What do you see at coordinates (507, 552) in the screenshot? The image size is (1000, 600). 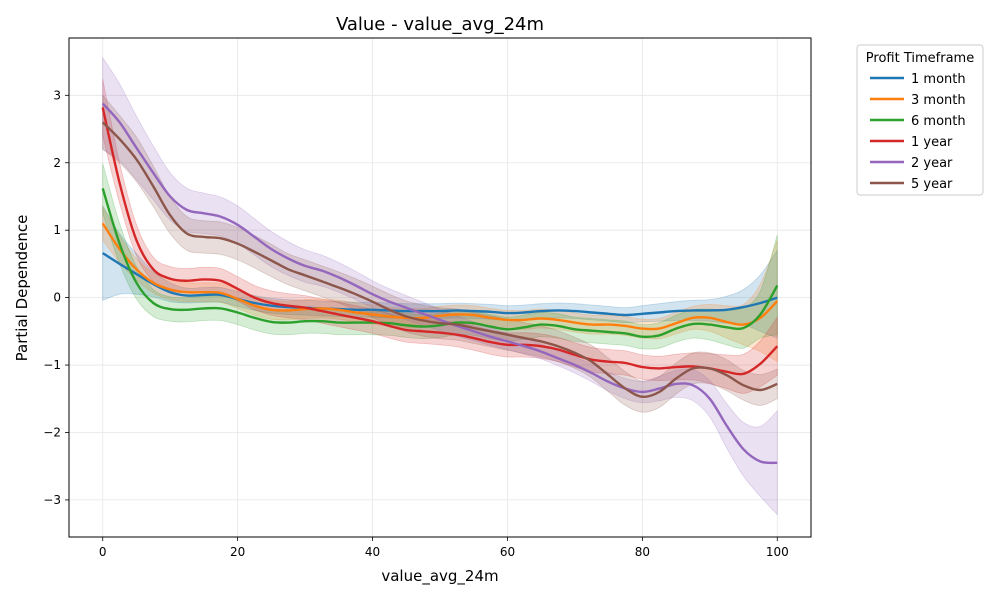 I see `x-tick-label: 60` at bounding box center [507, 552].